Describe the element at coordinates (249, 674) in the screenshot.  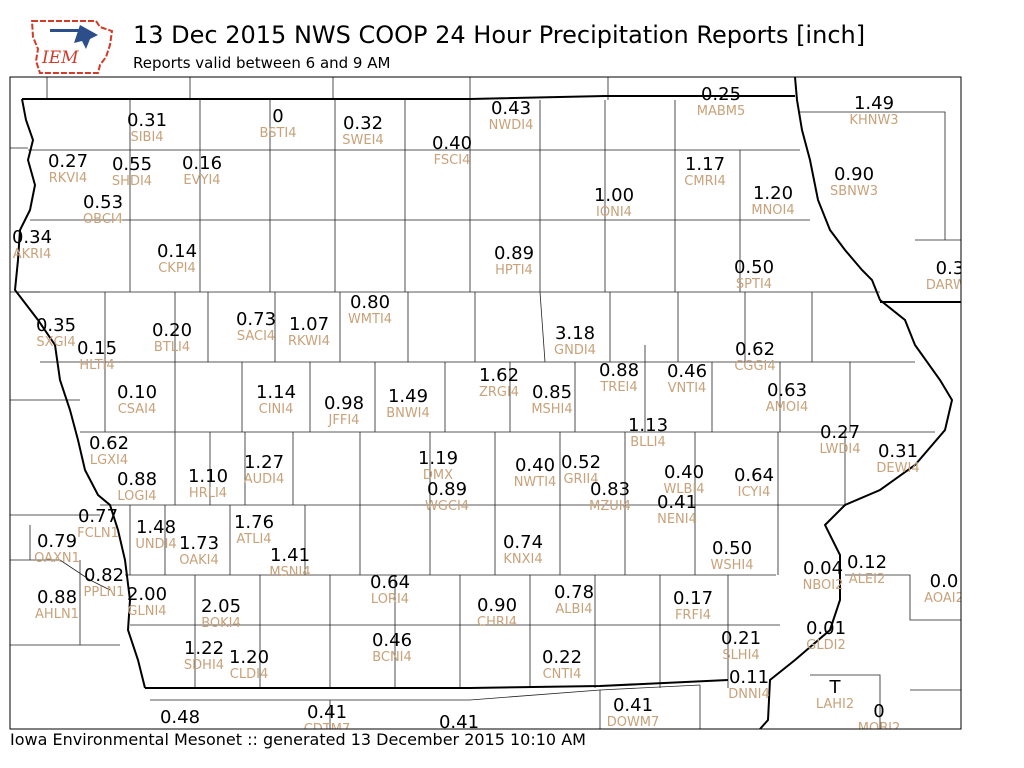
I see `station-id: CLDI4` at that location.